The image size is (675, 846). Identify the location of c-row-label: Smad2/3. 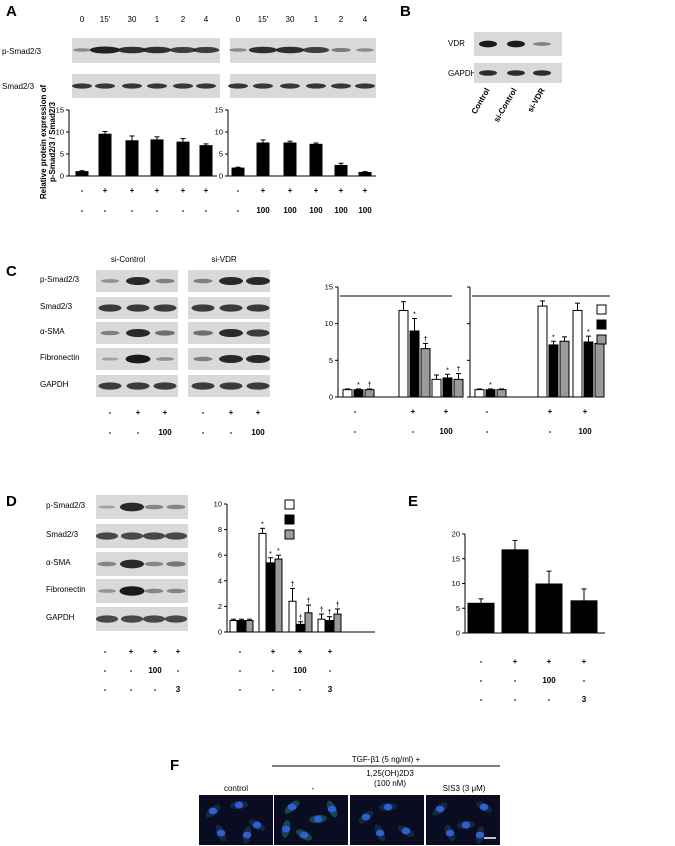
(56, 306).